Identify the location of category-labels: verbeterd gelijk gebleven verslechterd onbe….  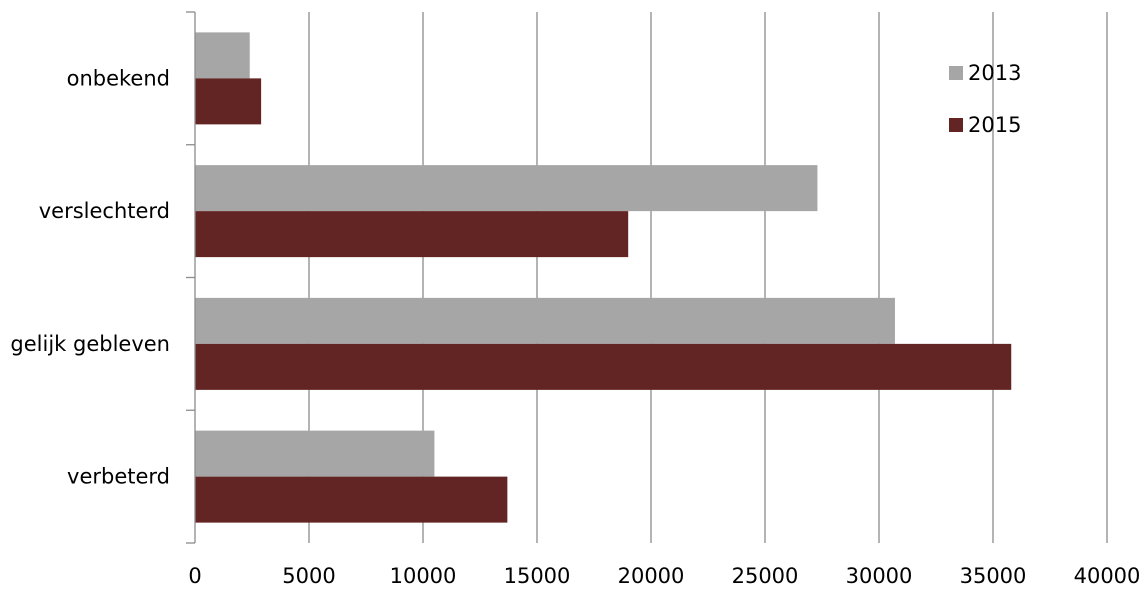
(90, 277).